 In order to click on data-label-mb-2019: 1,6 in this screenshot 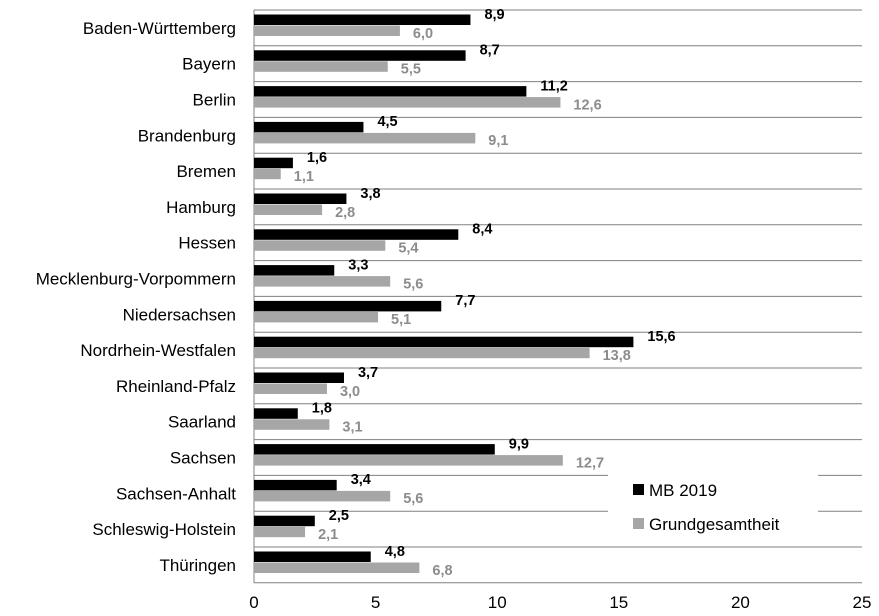, I will do `click(317, 158)`.